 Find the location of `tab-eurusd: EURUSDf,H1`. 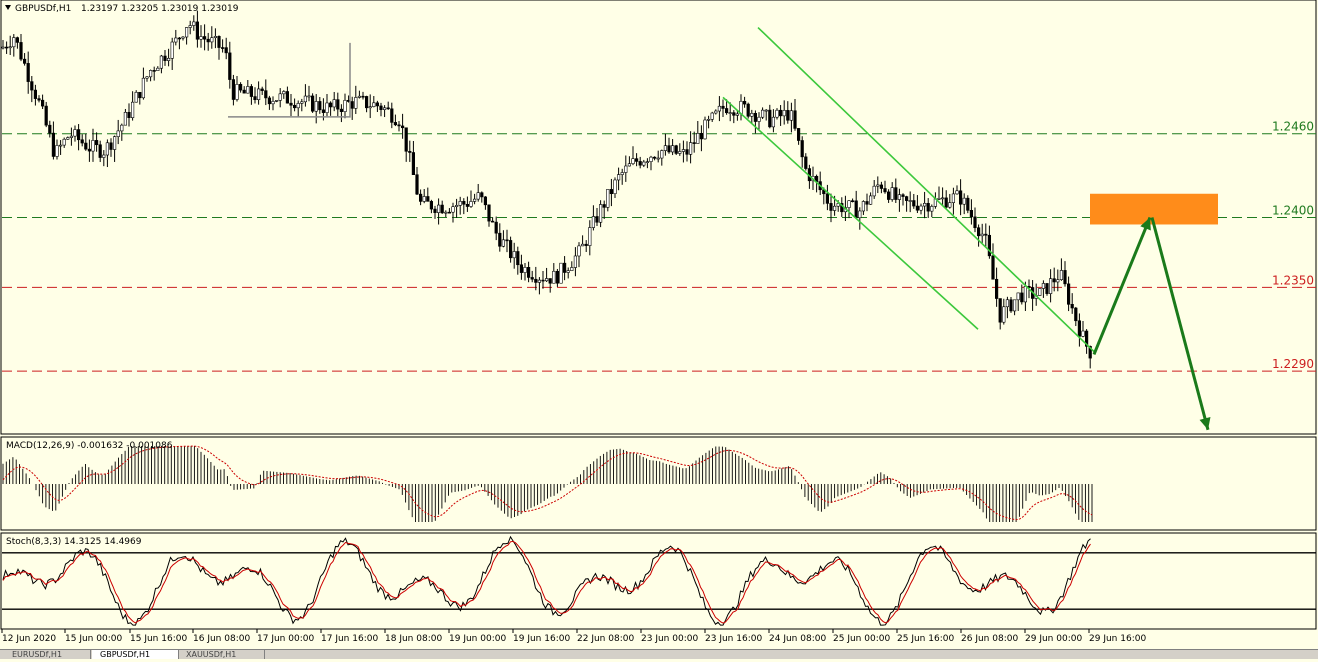

tab-eurusd: EURUSDf,H1 is located at coordinates (47, 654).